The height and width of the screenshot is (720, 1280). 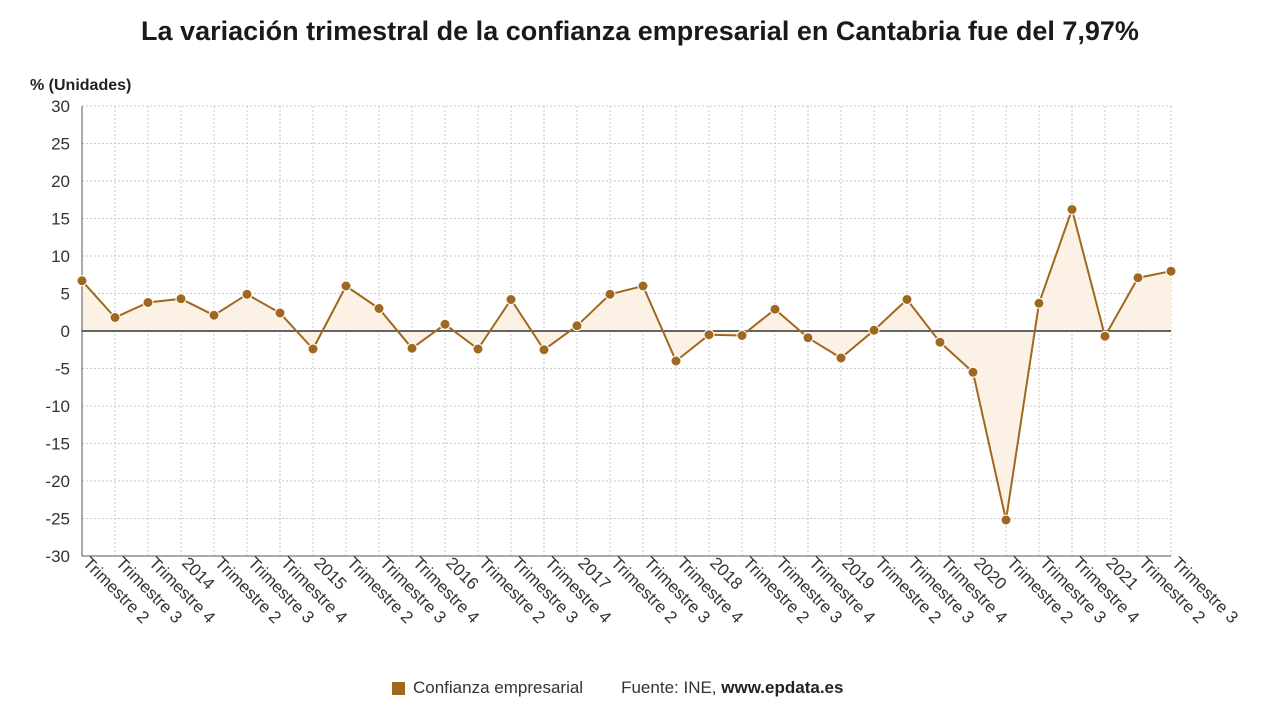 What do you see at coordinates (57, 481) in the screenshot?
I see `y-tick-label: -20` at bounding box center [57, 481].